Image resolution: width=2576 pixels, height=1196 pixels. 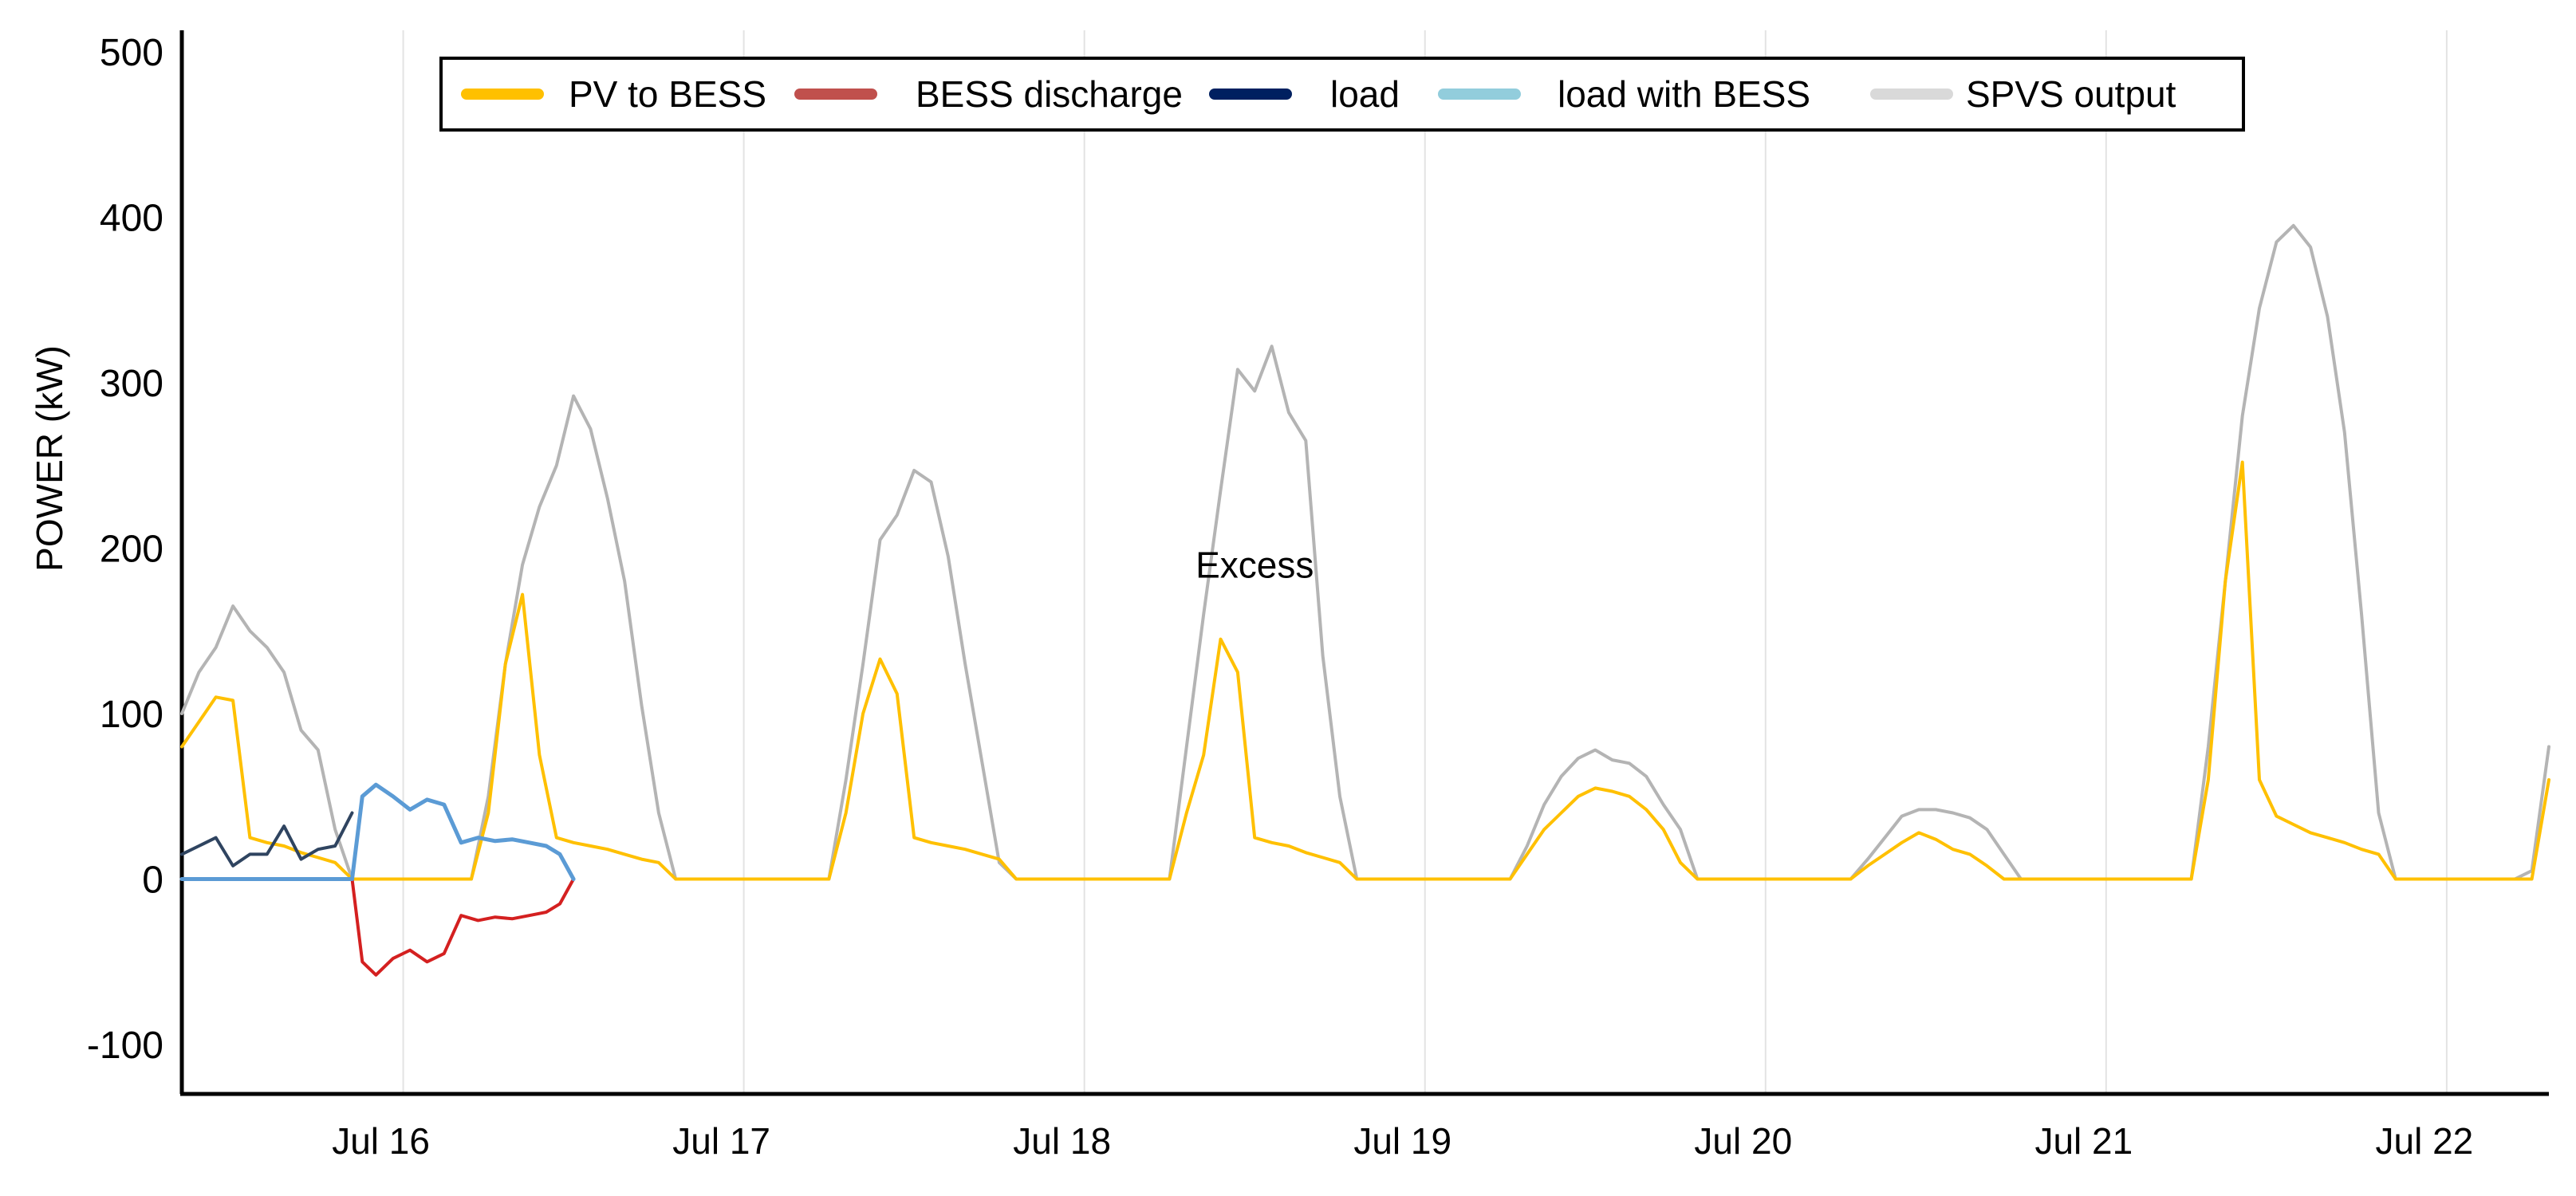 I want to click on y-tick-label-0: 0, so click(x=152, y=881).